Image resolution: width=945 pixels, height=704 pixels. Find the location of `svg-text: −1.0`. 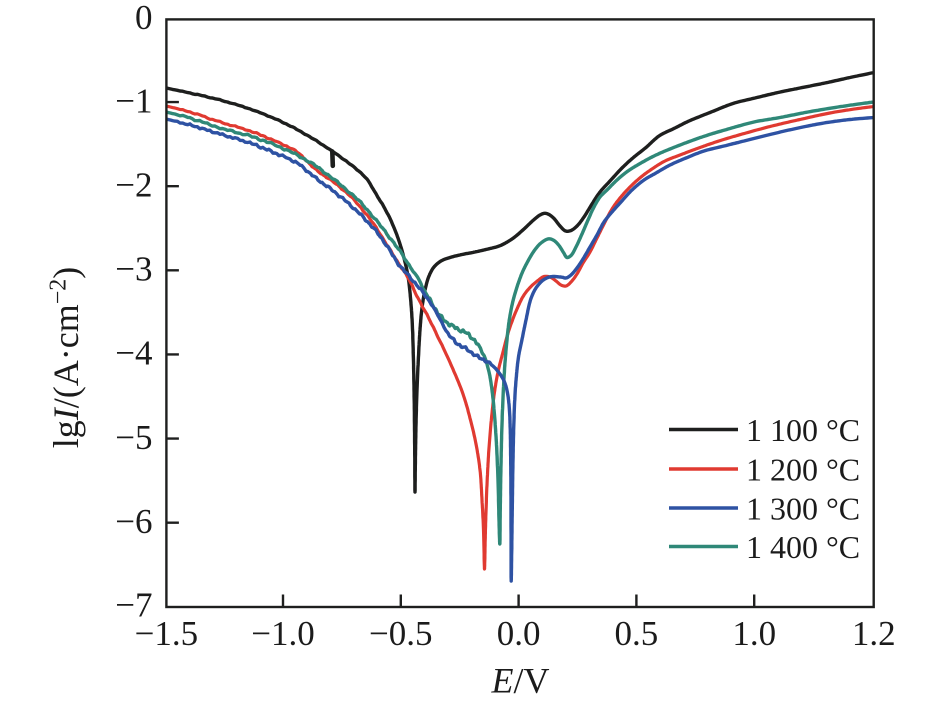

svg-text: −1.0 is located at coordinates (283, 633).